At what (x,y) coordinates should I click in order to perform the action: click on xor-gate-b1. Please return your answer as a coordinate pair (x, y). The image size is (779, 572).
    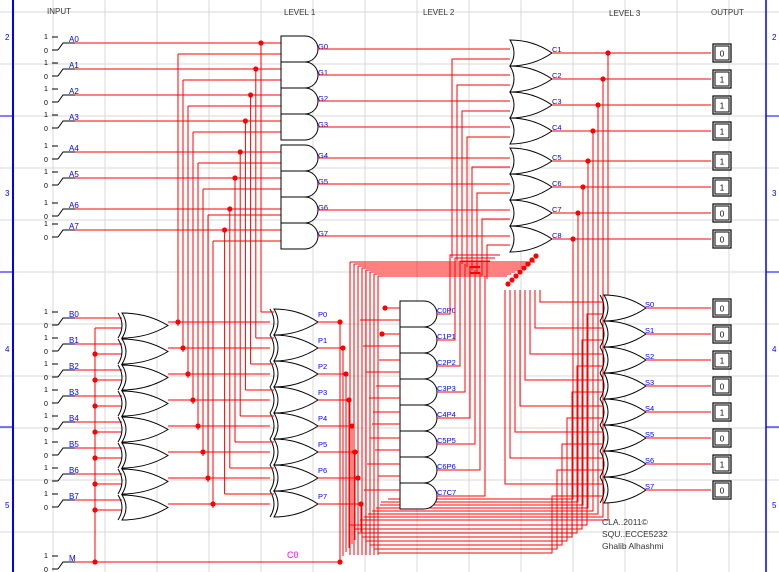
    Looking at the image, I should click on (145, 351).